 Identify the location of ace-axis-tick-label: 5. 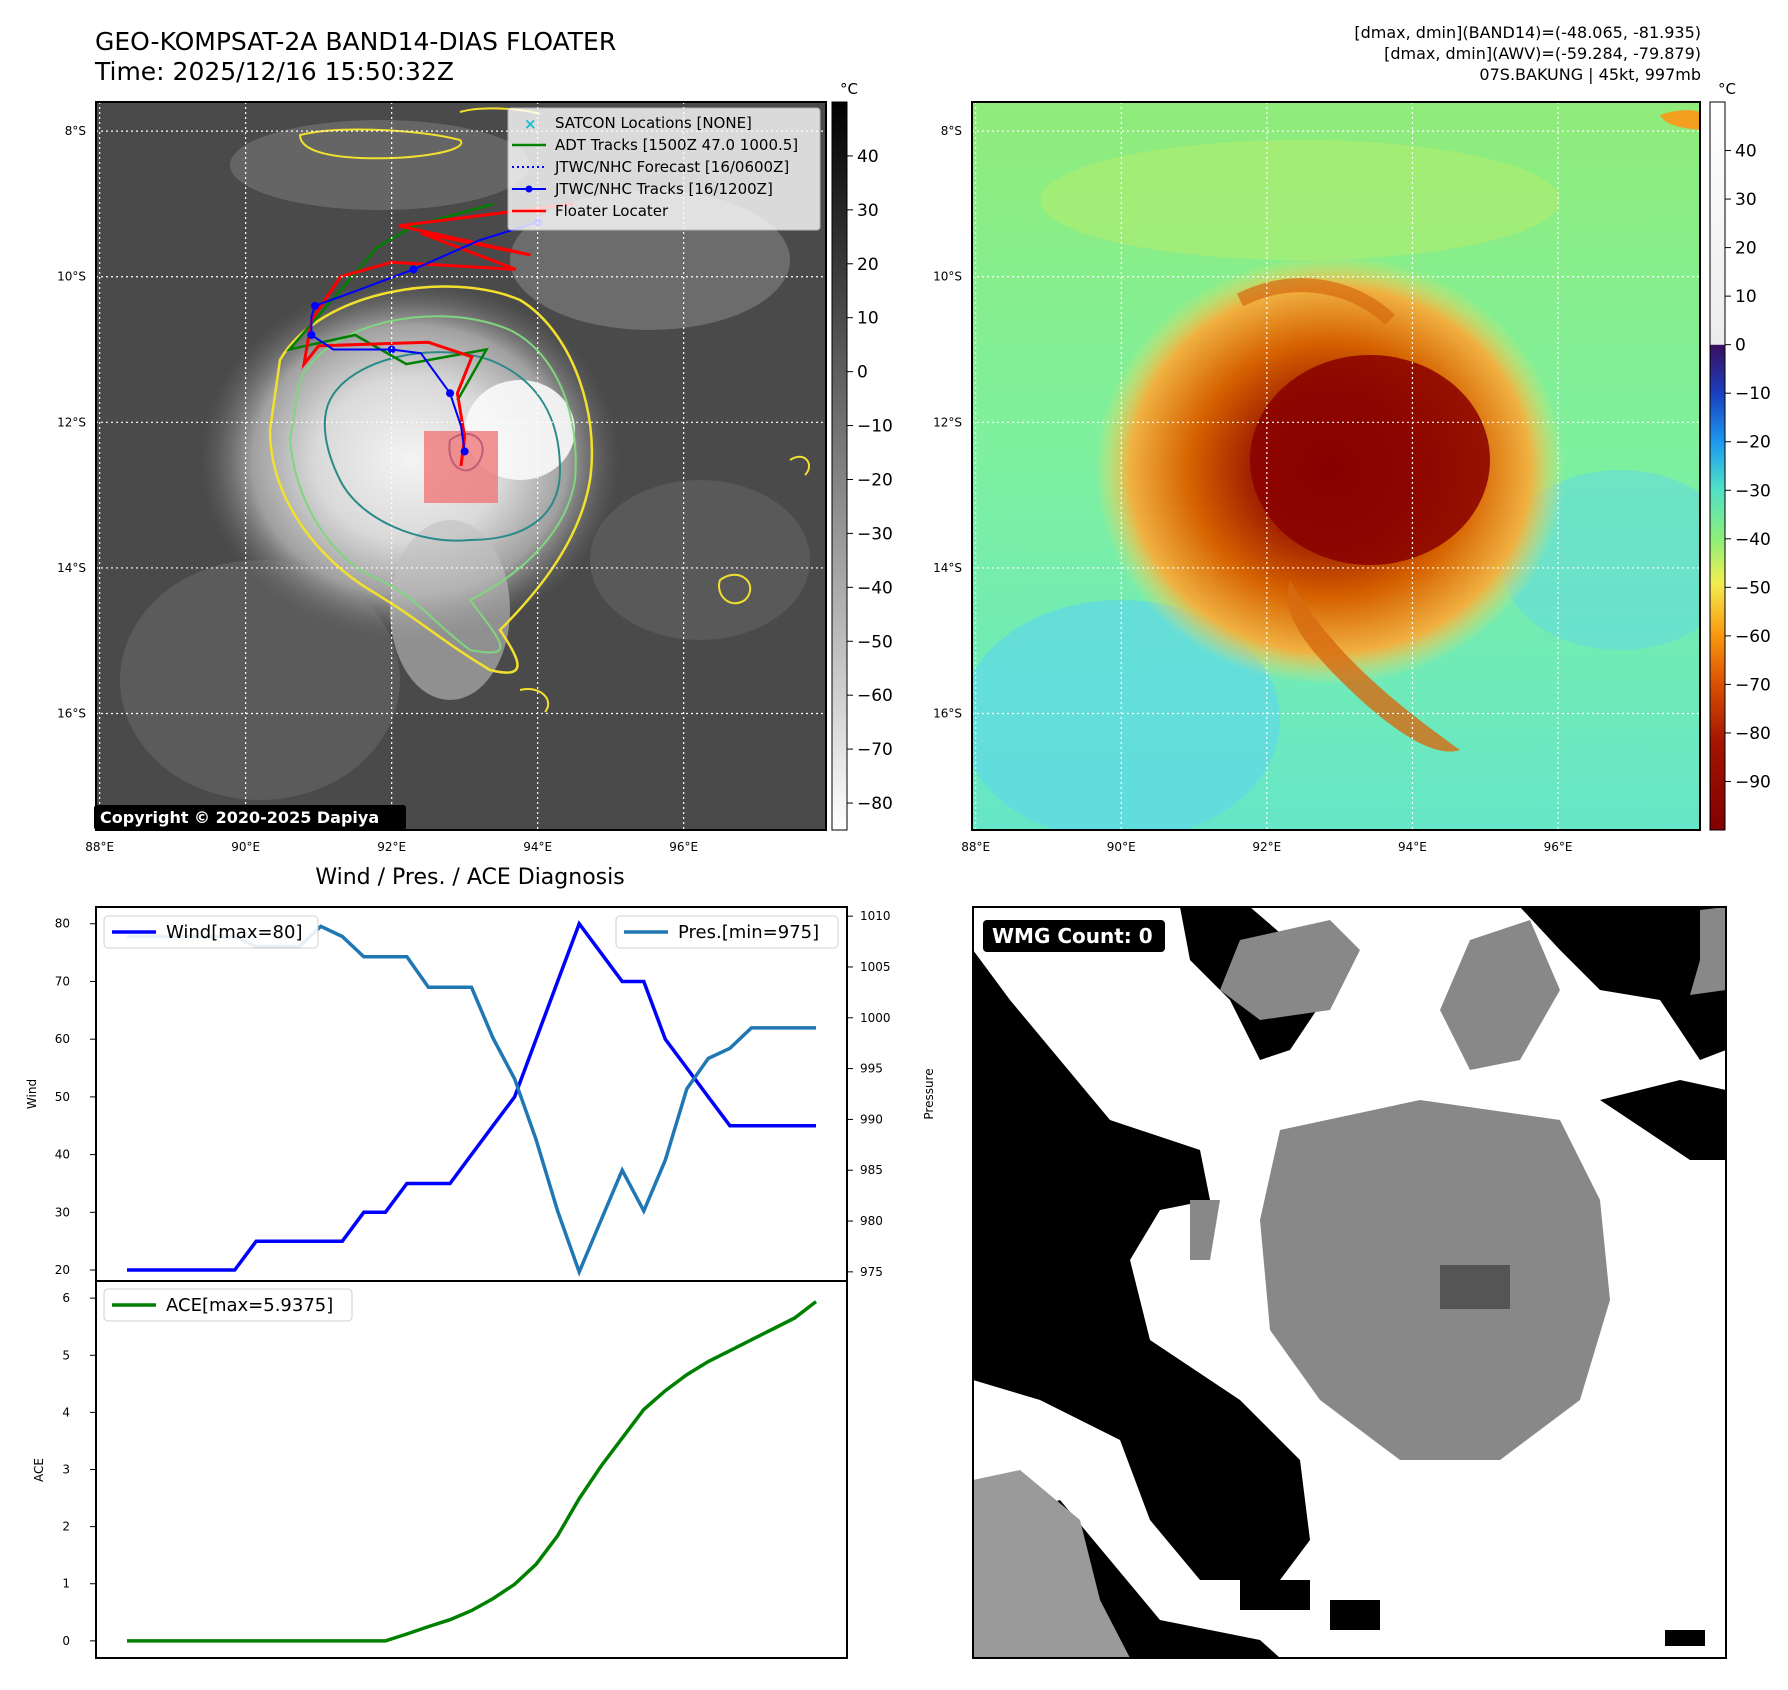
(66, 1355).